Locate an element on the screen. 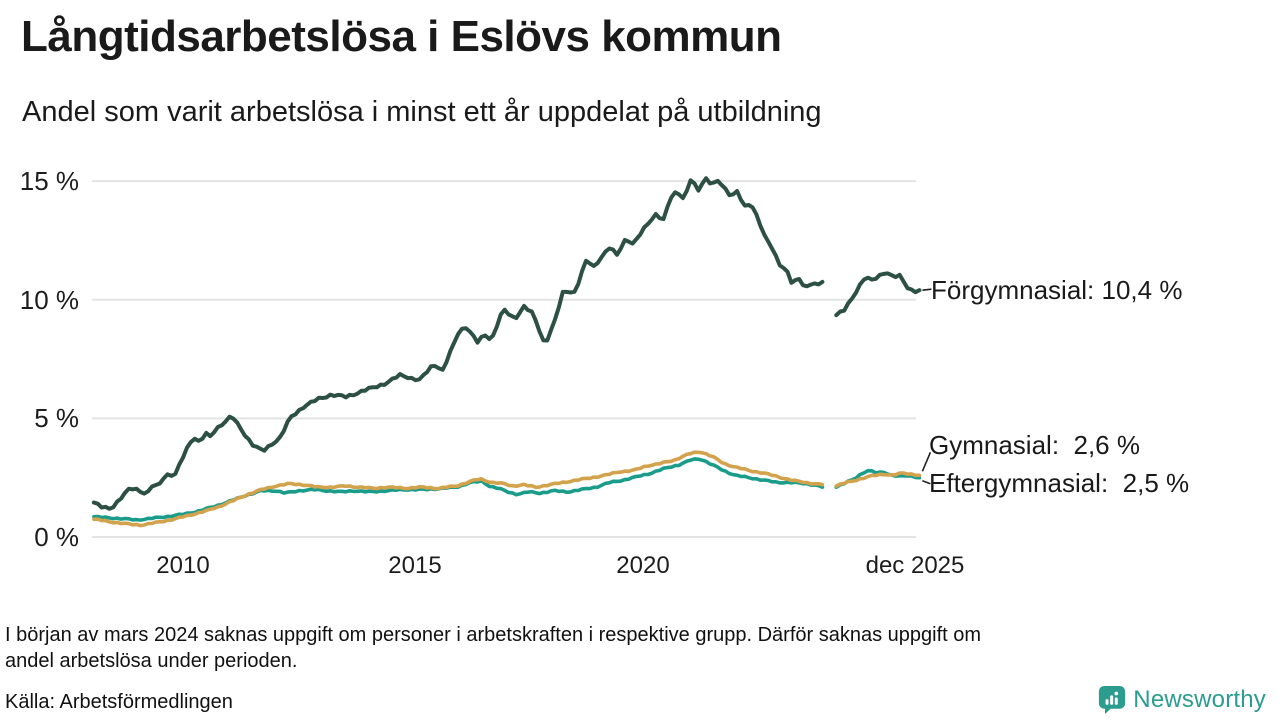  series-end-label-eftergymnasial: Eftergymnasial: 2,5 % is located at coordinates (1059, 483).